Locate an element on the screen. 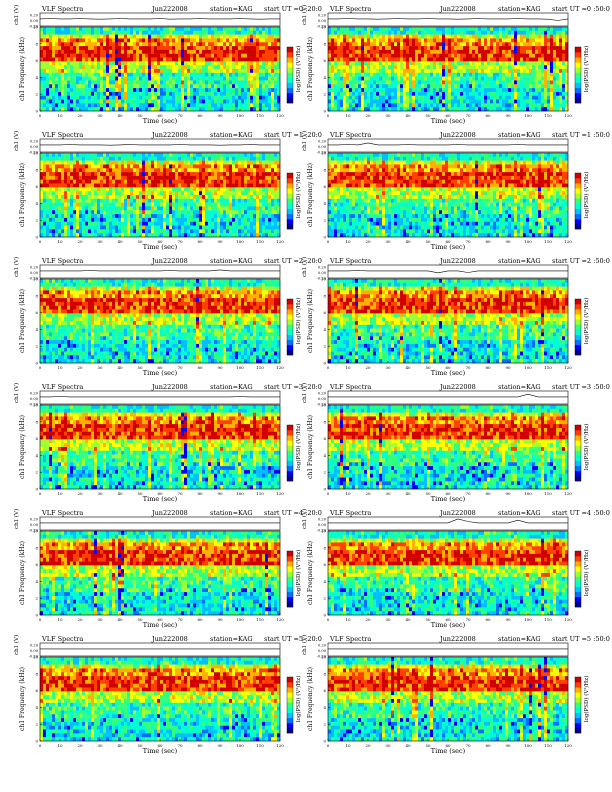 The height and width of the screenshot is (792, 612). spectrogram-ylabel: ch1 Frequency (kHz) is located at coordinates (22, 573).